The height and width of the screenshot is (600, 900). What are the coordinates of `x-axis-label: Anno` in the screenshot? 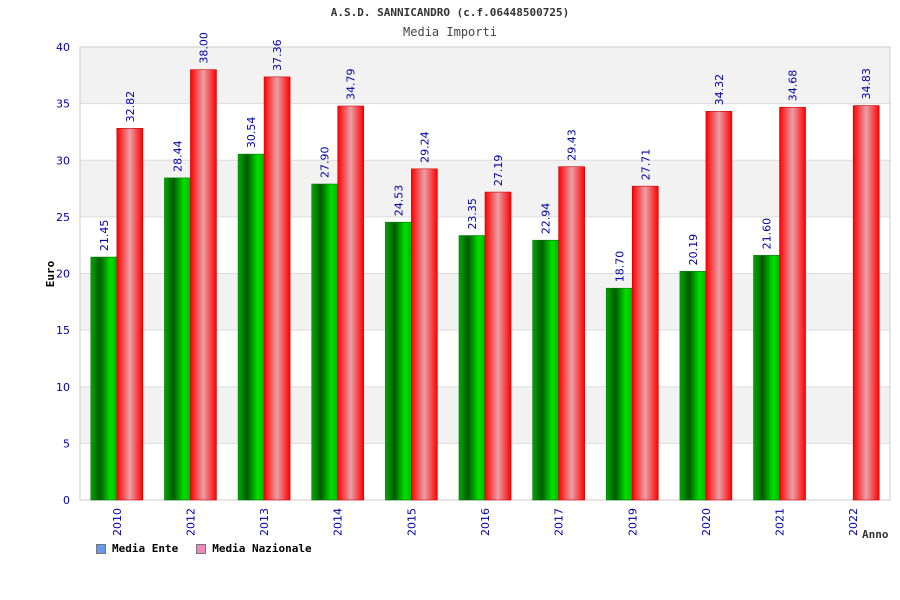 It's located at (875, 534).